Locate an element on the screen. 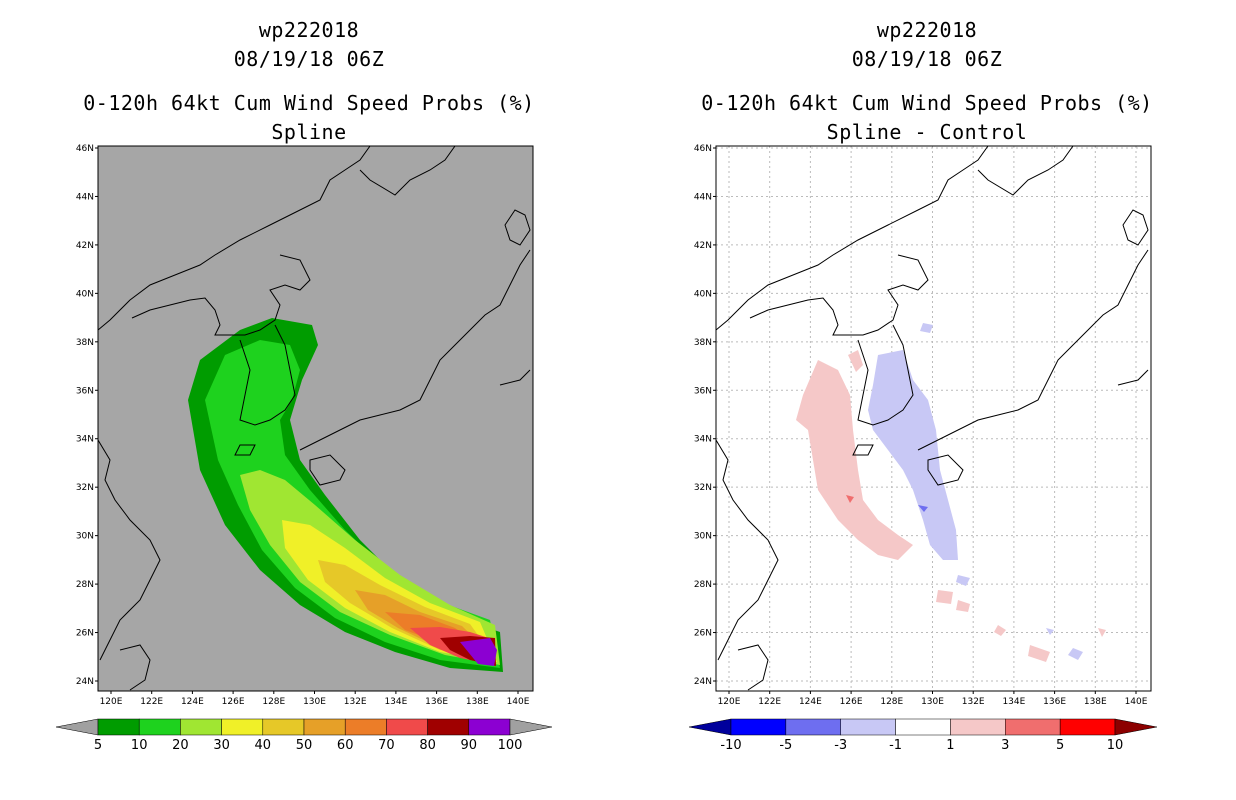 Image resolution: width=1236 pixels, height=800 pixels. colorbar-label: 80 is located at coordinates (427, 745).